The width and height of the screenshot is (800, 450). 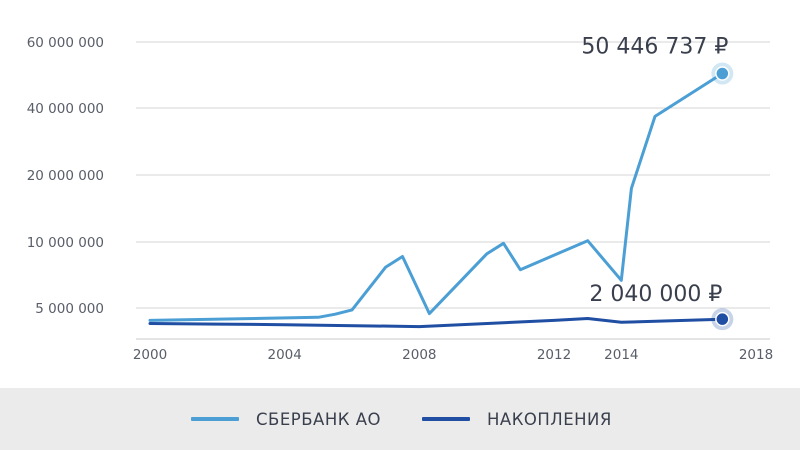 What do you see at coordinates (284, 355) in the screenshot?
I see `x-tick-label: 2004` at bounding box center [284, 355].